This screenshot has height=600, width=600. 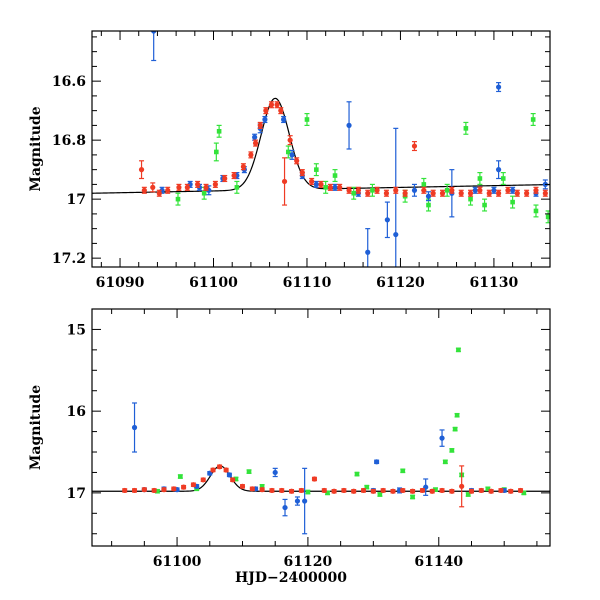 What do you see at coordinates (76, 330) in the screenshot?
I see `y-tick-label: 15` at bounding box center [76, 330].